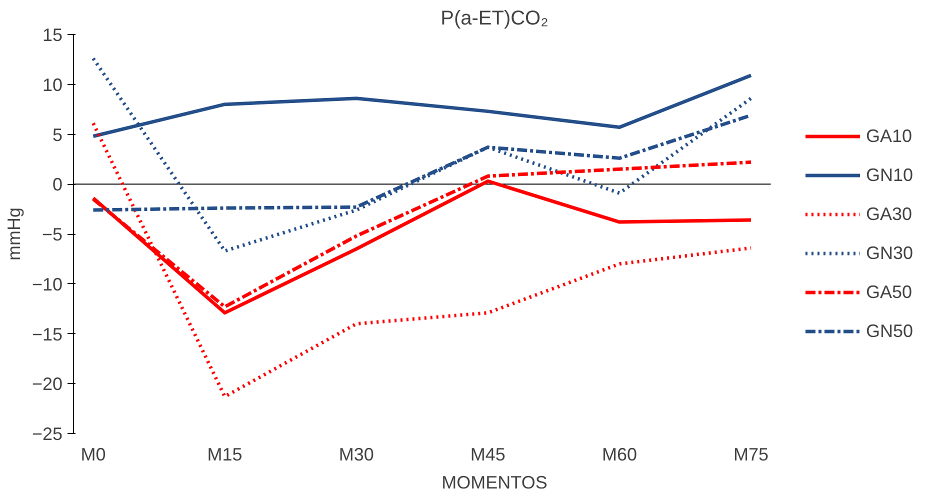  What do you see at coordinates (889, 136) in the screenshot?
I see `legend-label: GA10` at bounding box center [889, 136].